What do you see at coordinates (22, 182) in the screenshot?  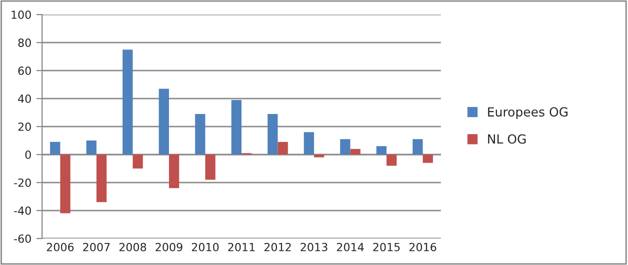 I see `y-tick-label: -20` at bounding box center [22, 182].